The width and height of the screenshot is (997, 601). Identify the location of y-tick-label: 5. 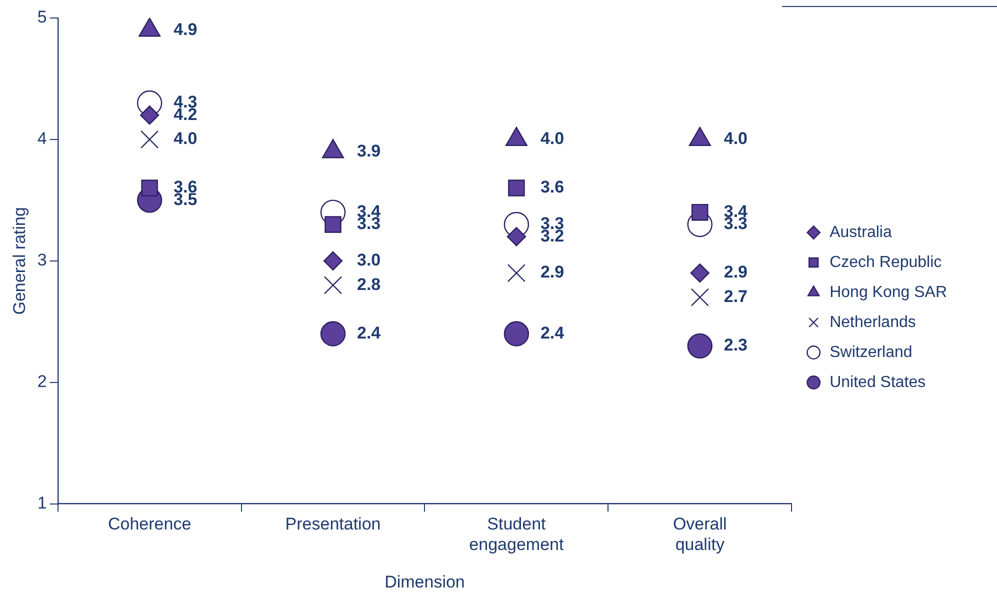
(42, 17).